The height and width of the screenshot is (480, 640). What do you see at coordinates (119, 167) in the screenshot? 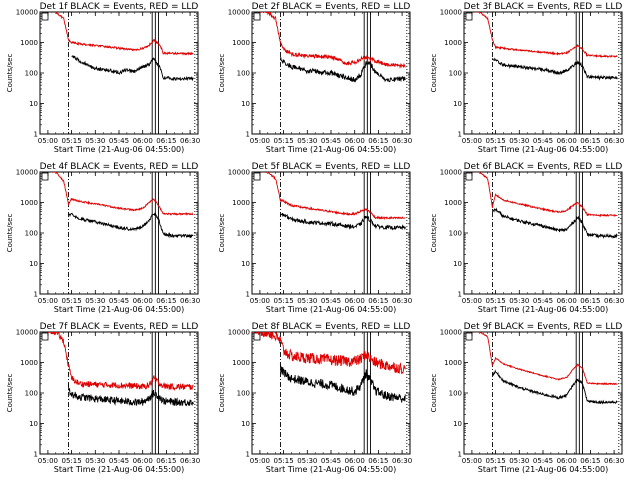
I see `chart-title: Det 4f BLACK = Events, RED = LLD` at bounding box center [119, 167].